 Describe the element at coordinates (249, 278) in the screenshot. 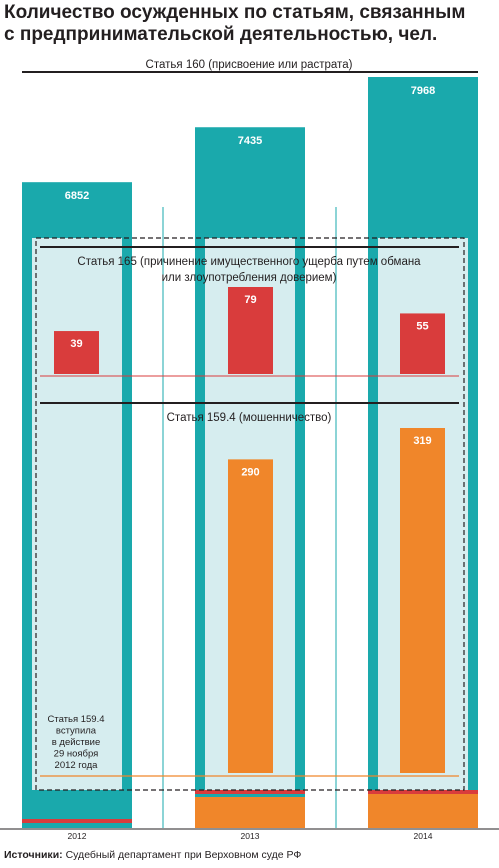

I see `panel-title-165-line-2: или злоупотребления доверием)` at that location.